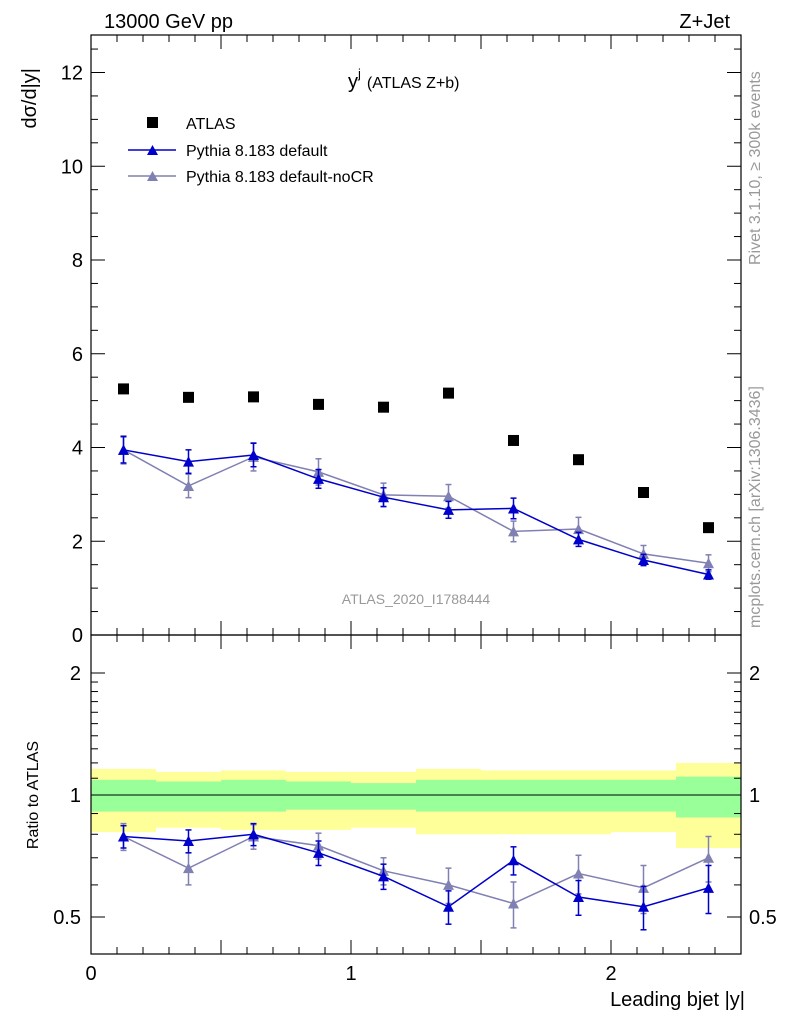  Describe the element at coordinates (77, 355) in the screenshot. I see `main-y-tick-label: 6` at that location.